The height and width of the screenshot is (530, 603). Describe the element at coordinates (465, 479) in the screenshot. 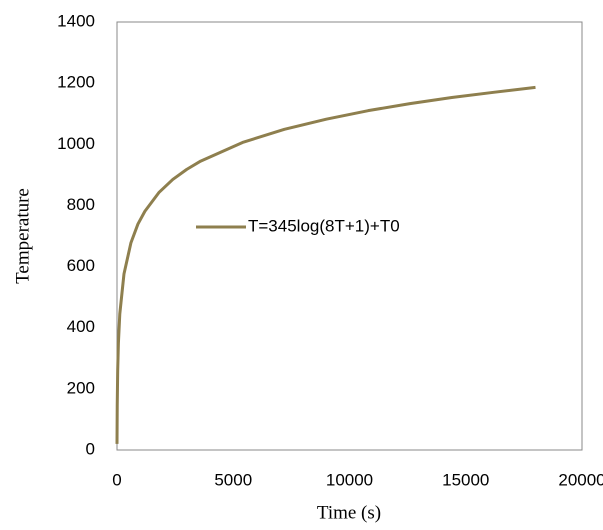

I see `x-tick-label: 15000` at that location.